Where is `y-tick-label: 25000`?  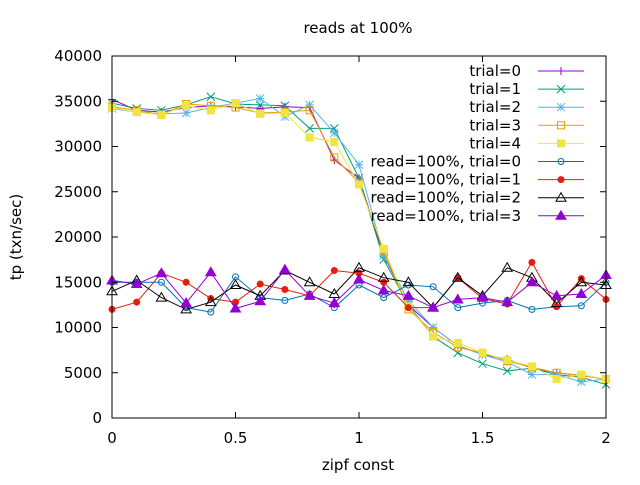
y-tick-label: 25000 is located at coordinates (78, 192).